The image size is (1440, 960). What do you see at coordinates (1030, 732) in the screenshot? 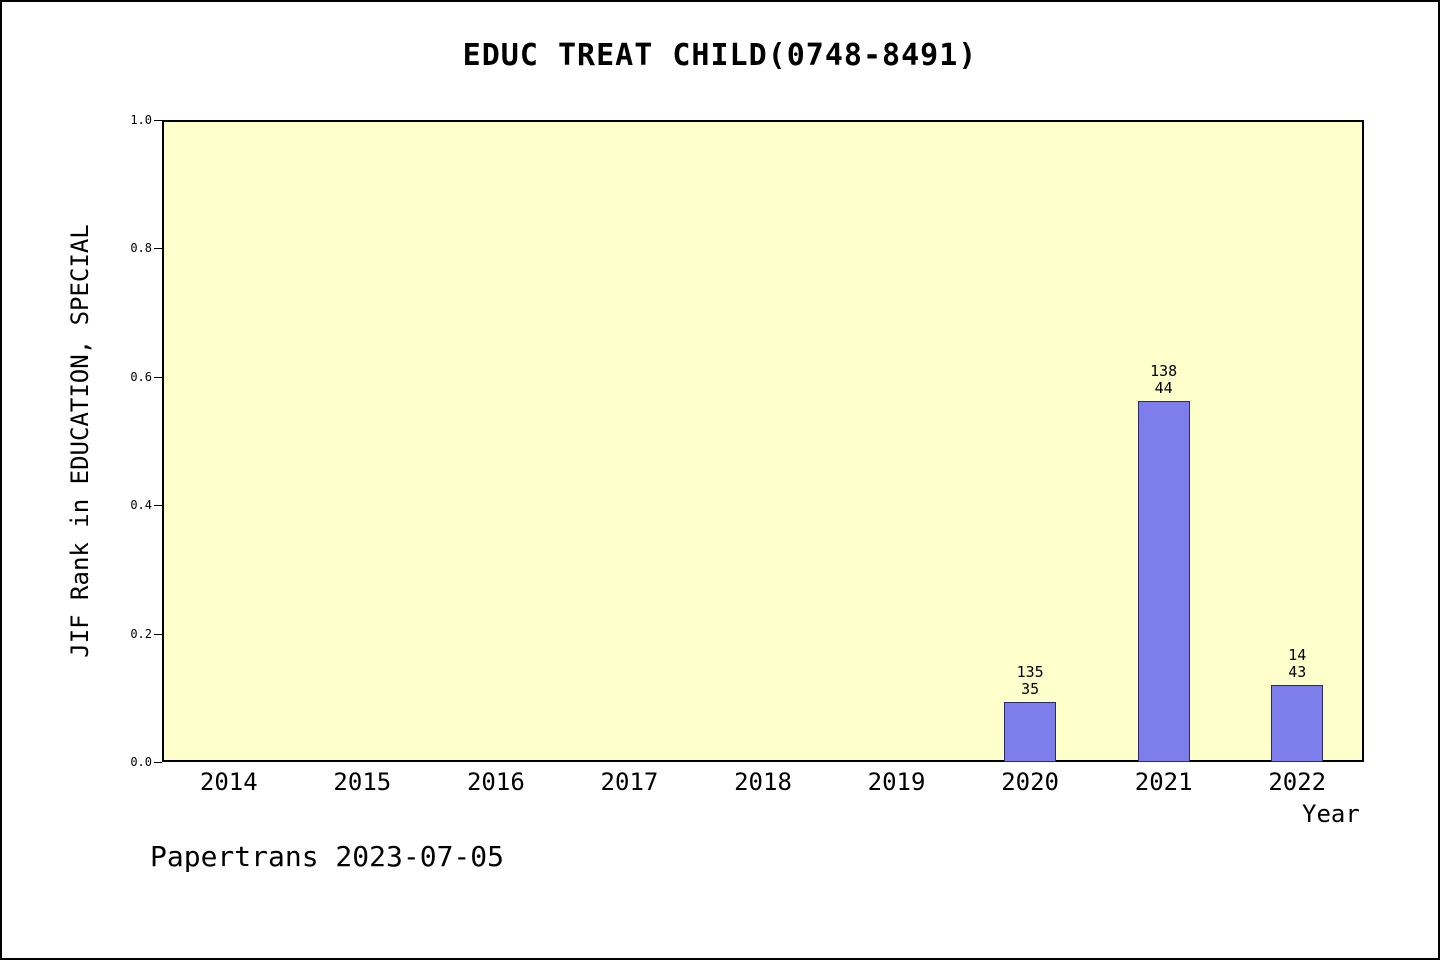
I see `bar-2020` at bounding box center [1030, 732].